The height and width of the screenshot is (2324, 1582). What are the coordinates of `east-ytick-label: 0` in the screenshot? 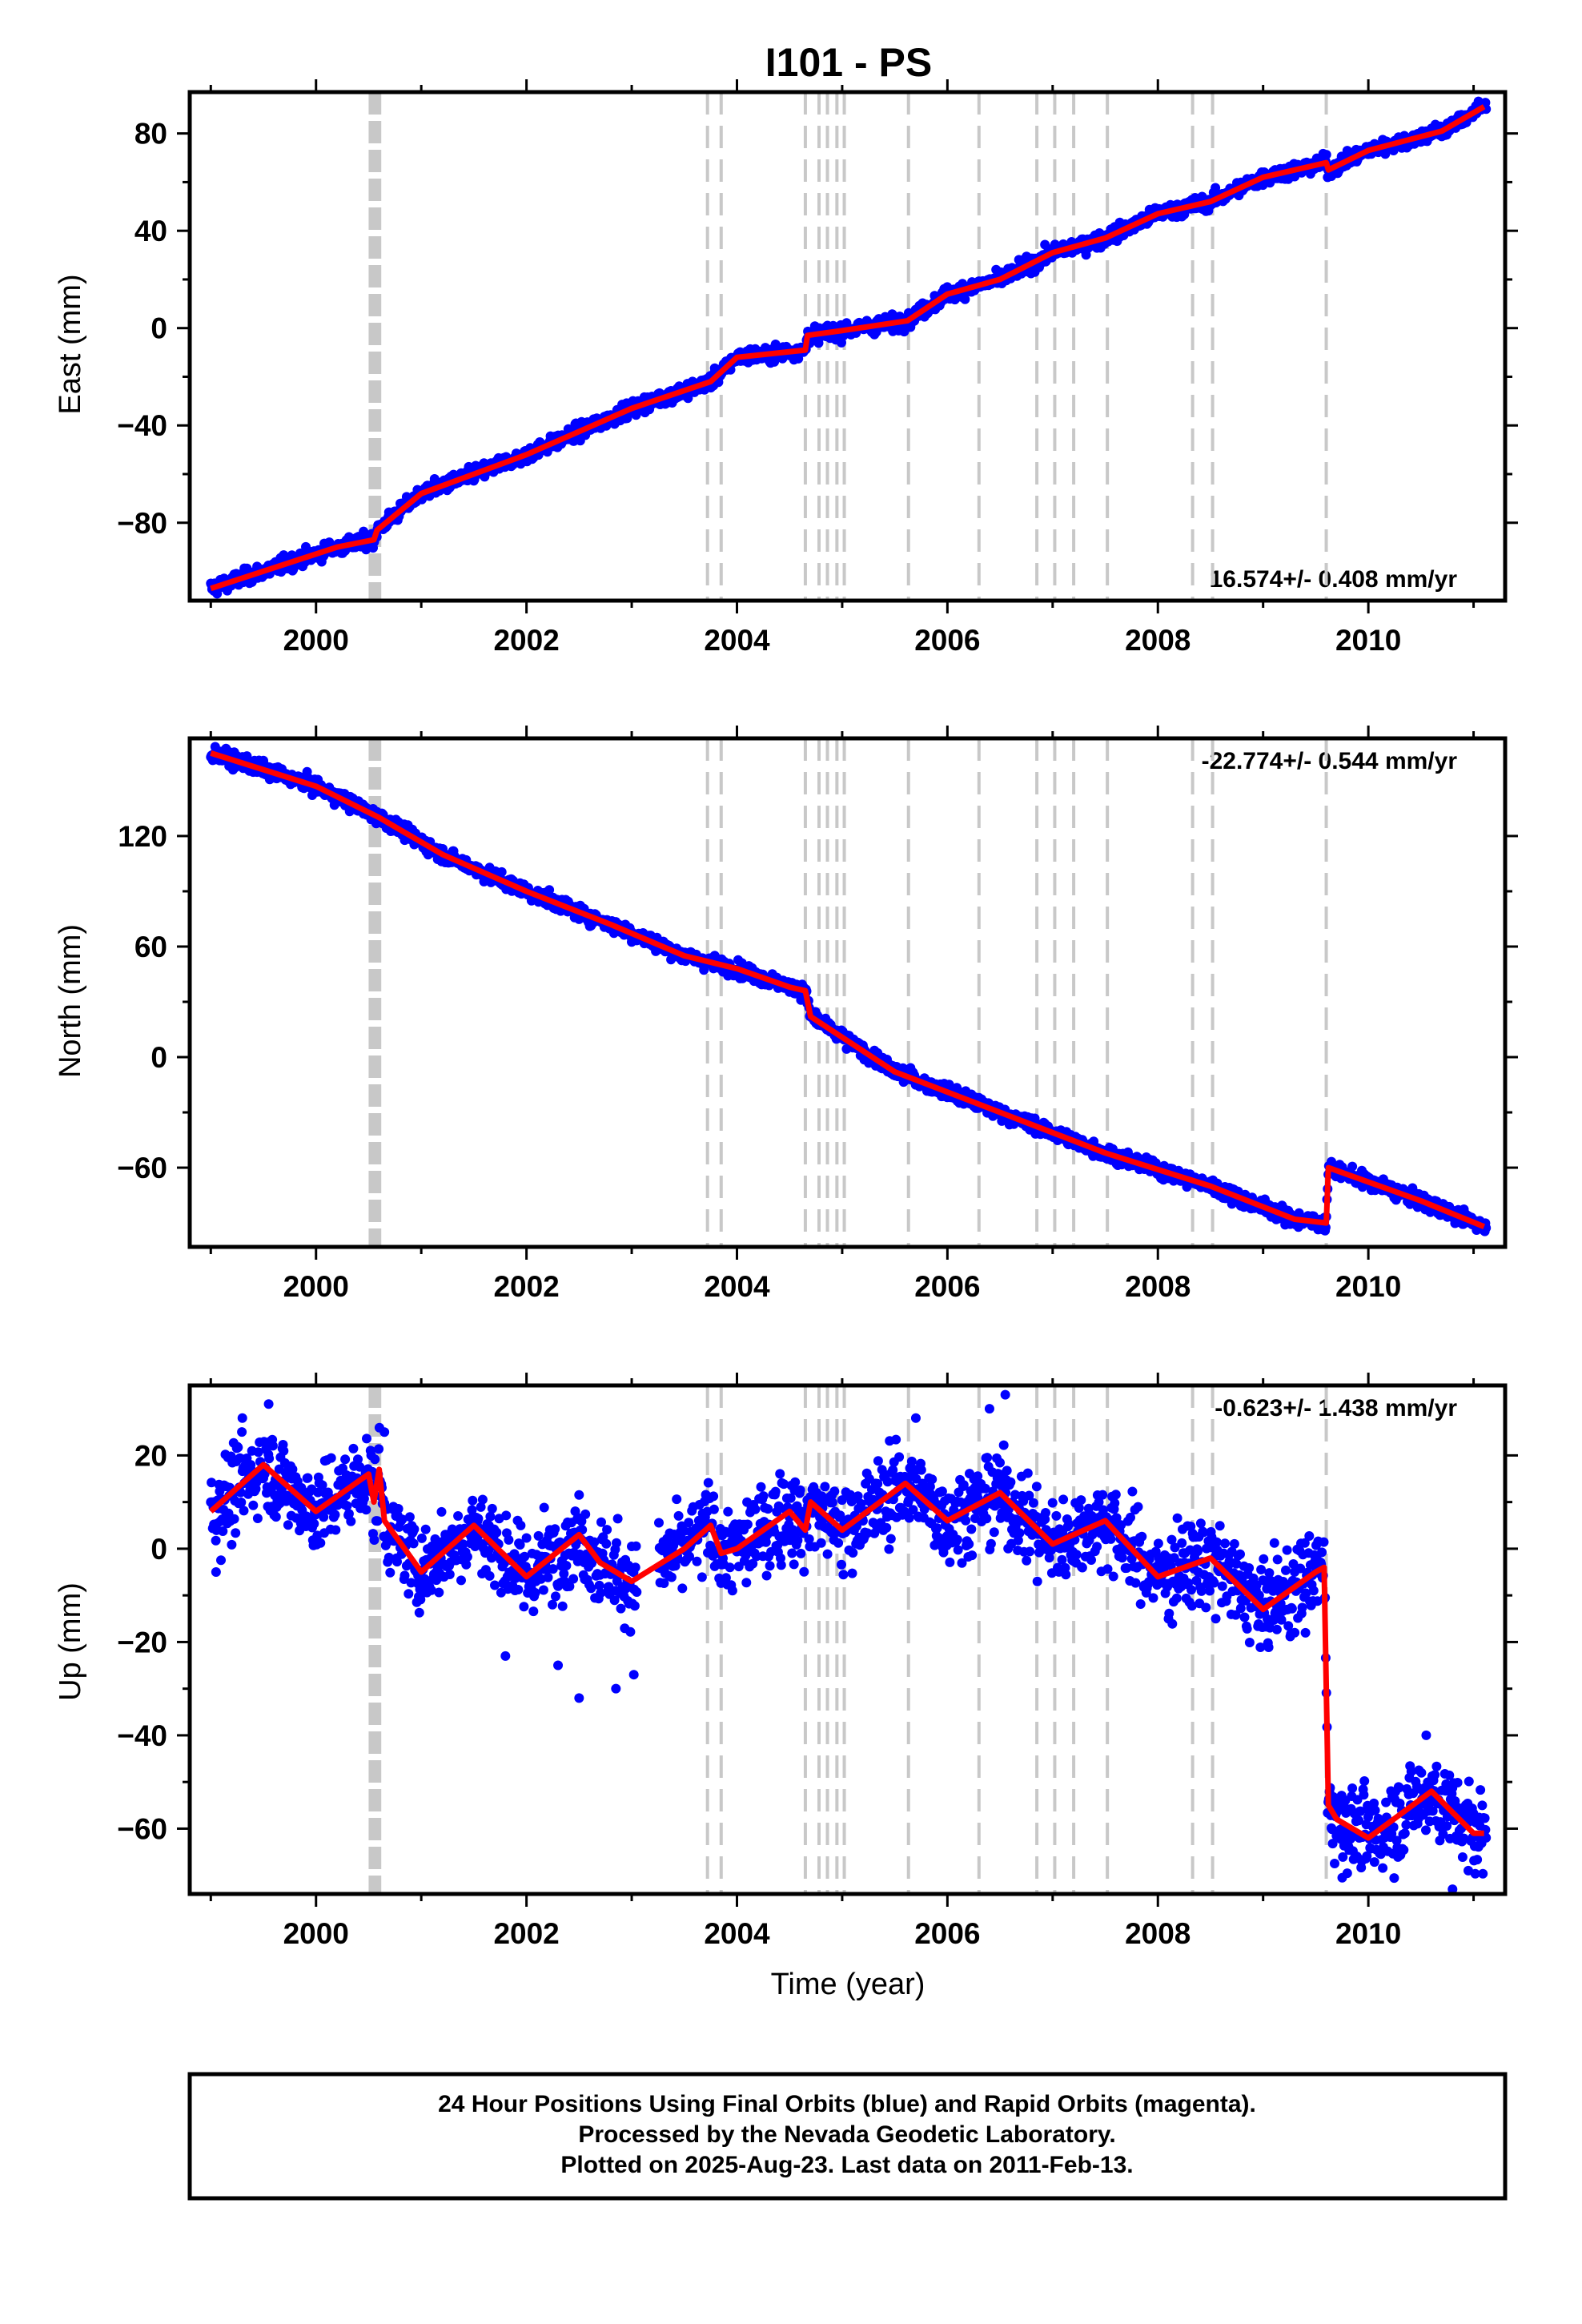 It's located at (159, 329).